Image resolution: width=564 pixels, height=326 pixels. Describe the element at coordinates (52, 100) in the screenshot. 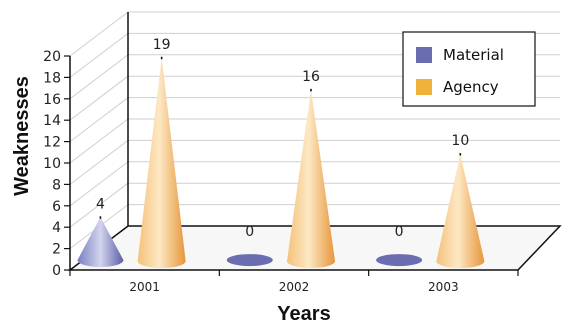

I see `y-tick-label: 16` at that location.